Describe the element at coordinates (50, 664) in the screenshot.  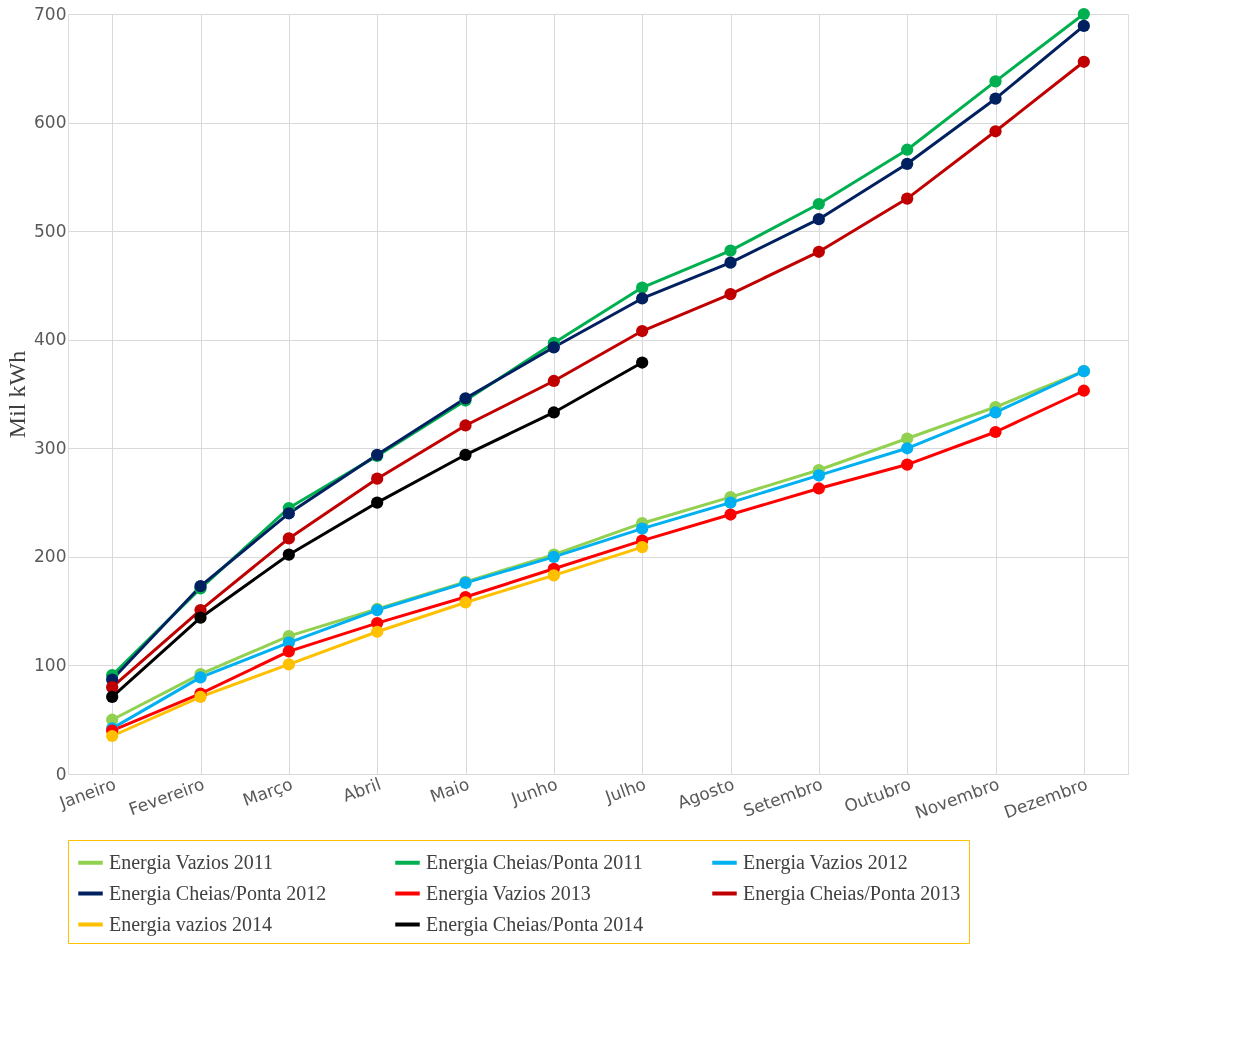
I see `y-tick-label: 100` at that location.